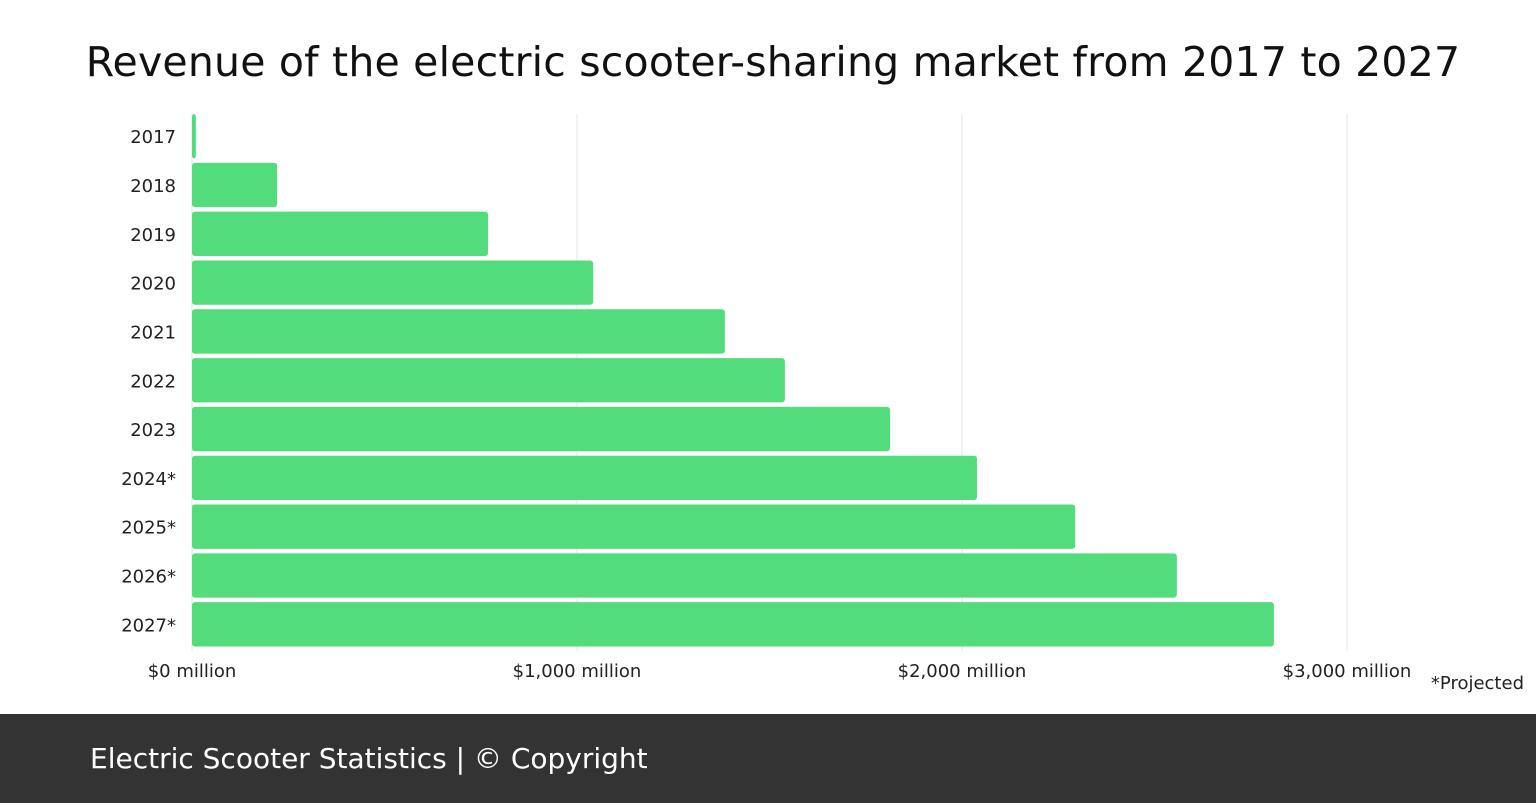  What do you see at coordinates (153, 235) in the screenshot?
I see `y-tick-label: 2019` at bounding box center [153, 235].